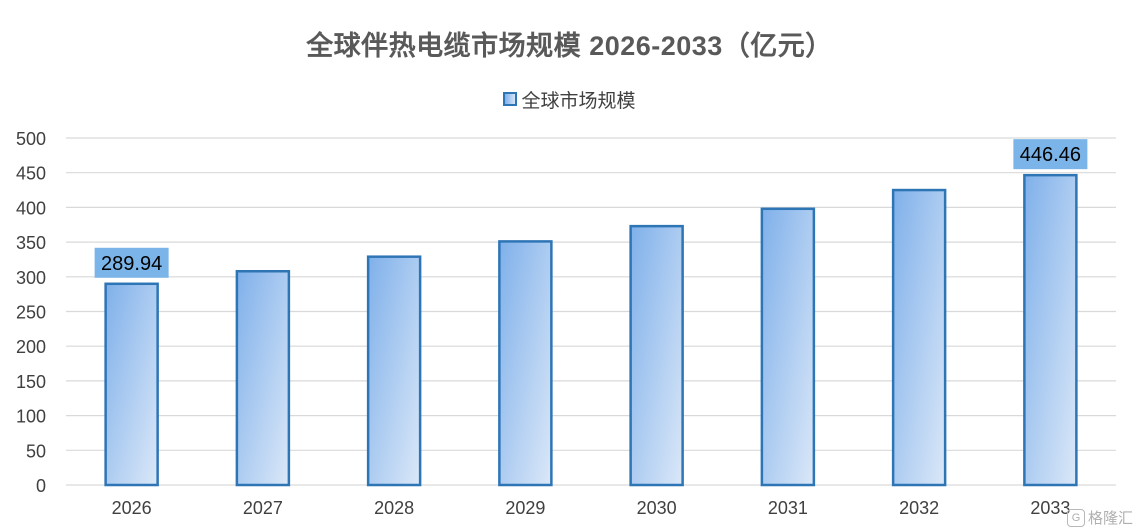 The height and width of the screenshot is (532, 1139). Describe the element at coordinates (31, 208) in the screenshot. I see `y-tick-label: 400` at that location.